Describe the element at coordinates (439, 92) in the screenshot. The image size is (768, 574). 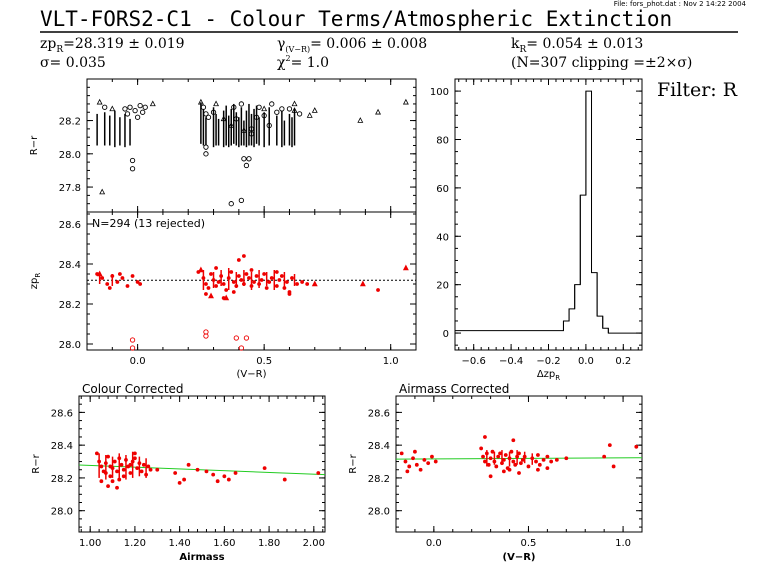
I see `y-tick-label: 100` at that location.